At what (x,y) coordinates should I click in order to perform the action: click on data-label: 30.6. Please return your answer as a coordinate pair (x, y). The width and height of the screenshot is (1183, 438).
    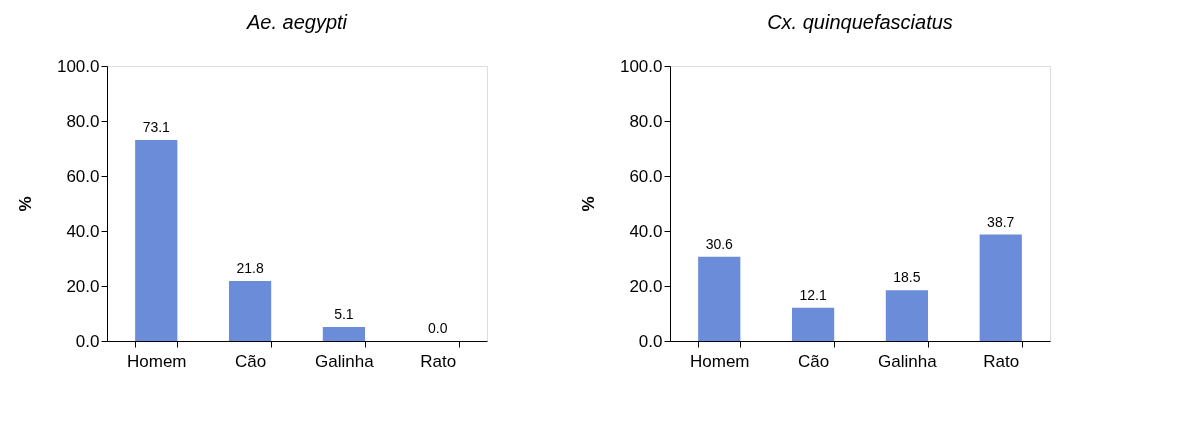
    Looking at the image, I should click on (719, 243).